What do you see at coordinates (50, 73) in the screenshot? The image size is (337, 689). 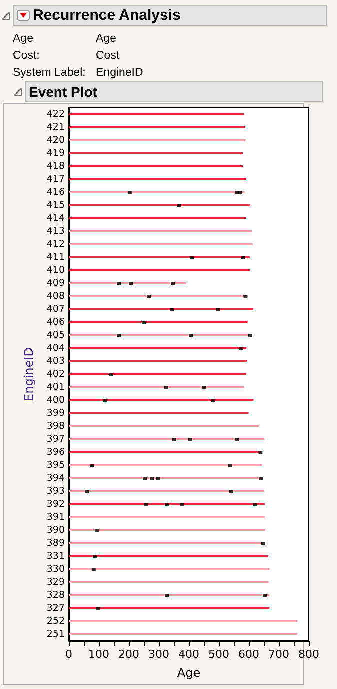 I see `text: System Label:` at bounding box center [50, 73].